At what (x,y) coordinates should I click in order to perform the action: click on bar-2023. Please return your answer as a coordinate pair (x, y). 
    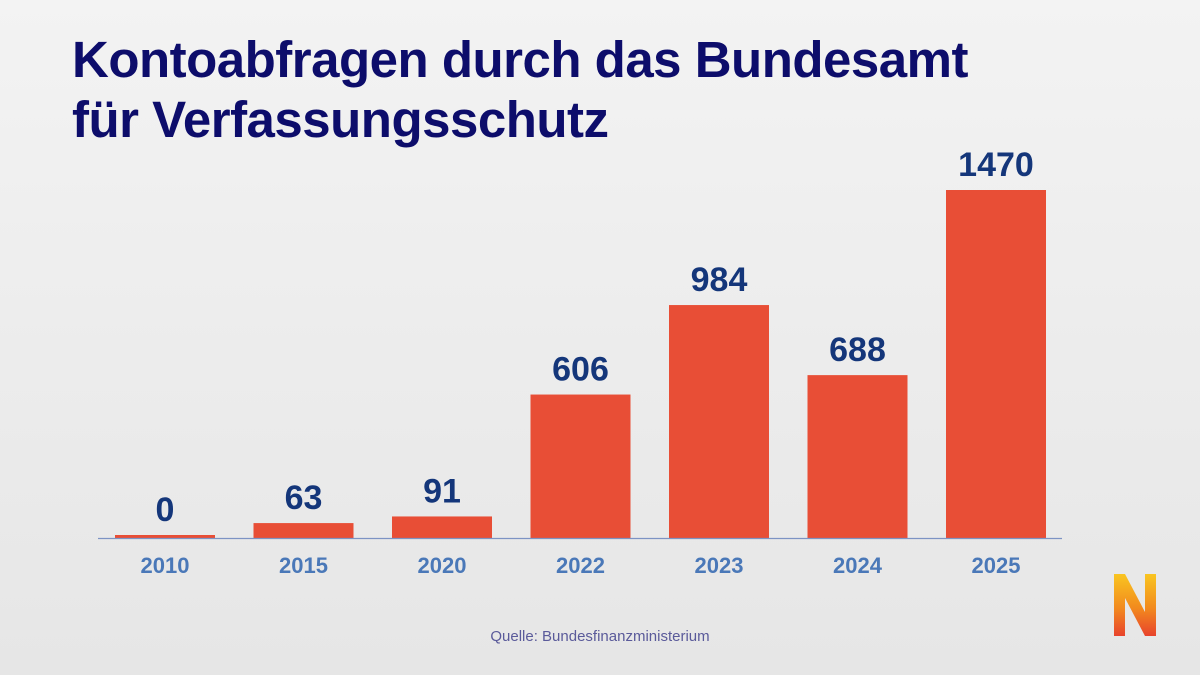
    Looking at the image, I should click on (719, 421).